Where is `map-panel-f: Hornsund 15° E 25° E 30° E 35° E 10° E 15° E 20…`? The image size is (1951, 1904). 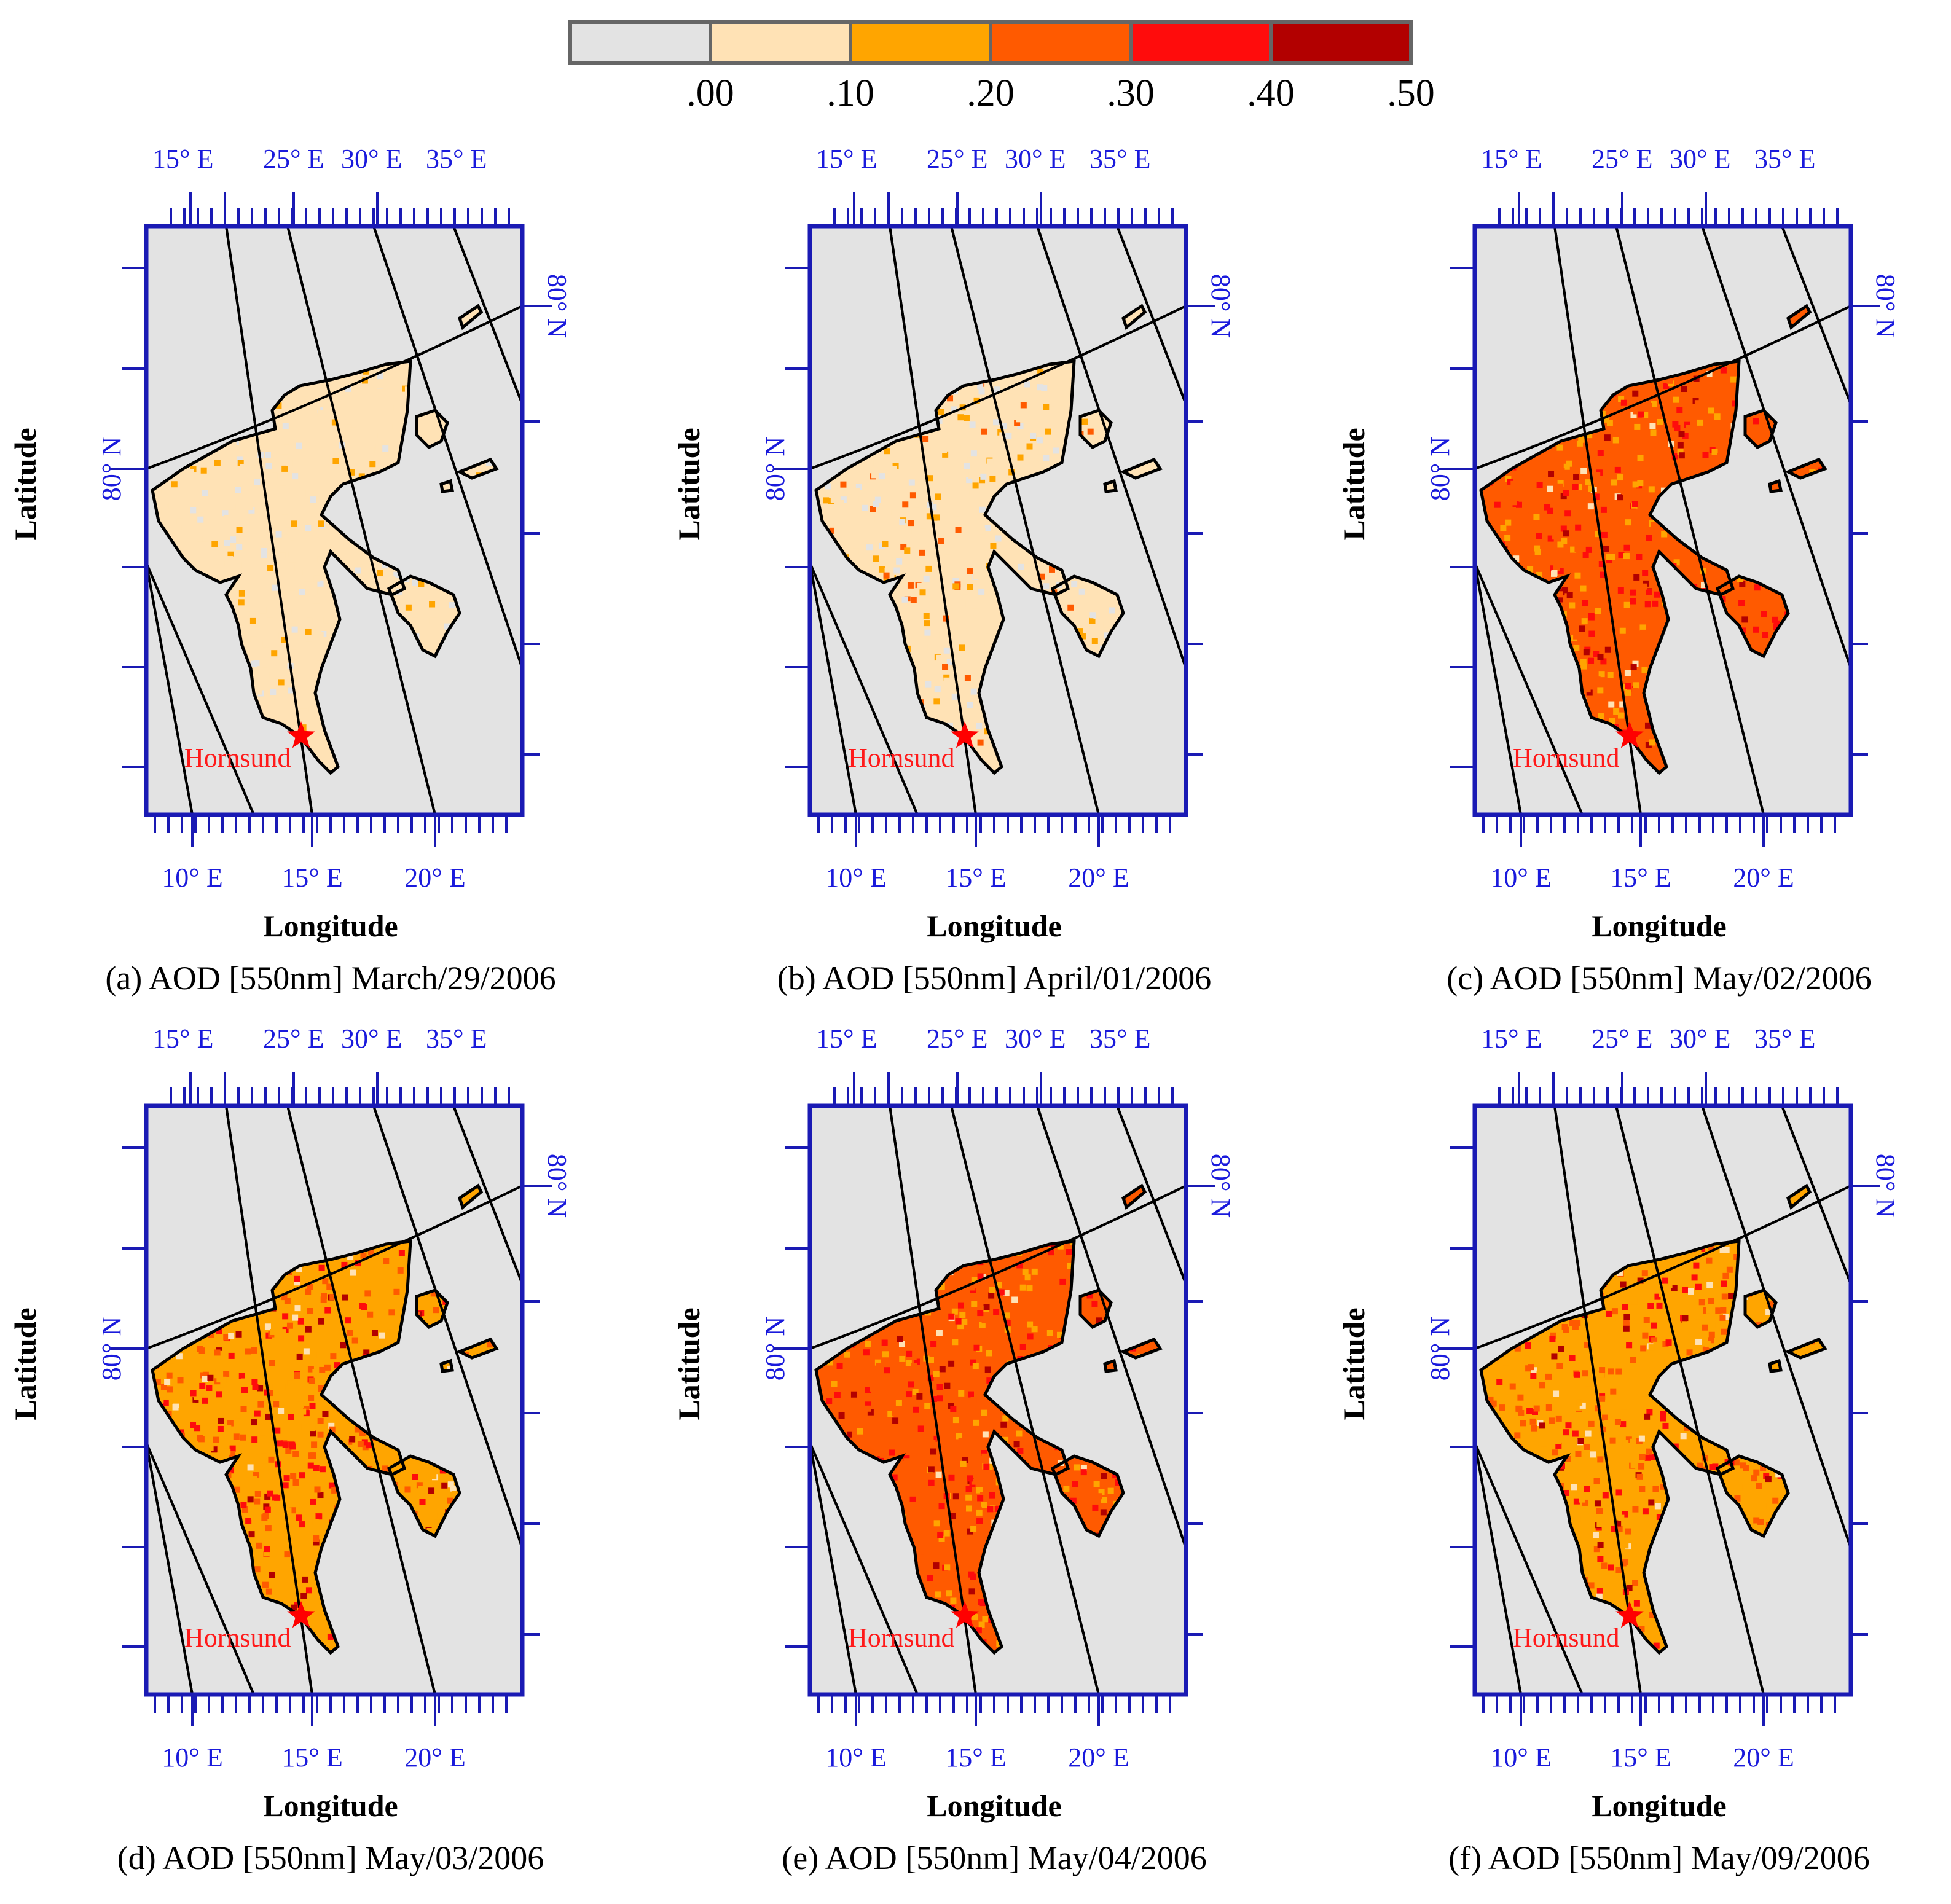 map-panel-f: Hornsund 15° E 25° E 30° E 35° E 10° E 15° E 20… is located at coordinates (1619, 1450).